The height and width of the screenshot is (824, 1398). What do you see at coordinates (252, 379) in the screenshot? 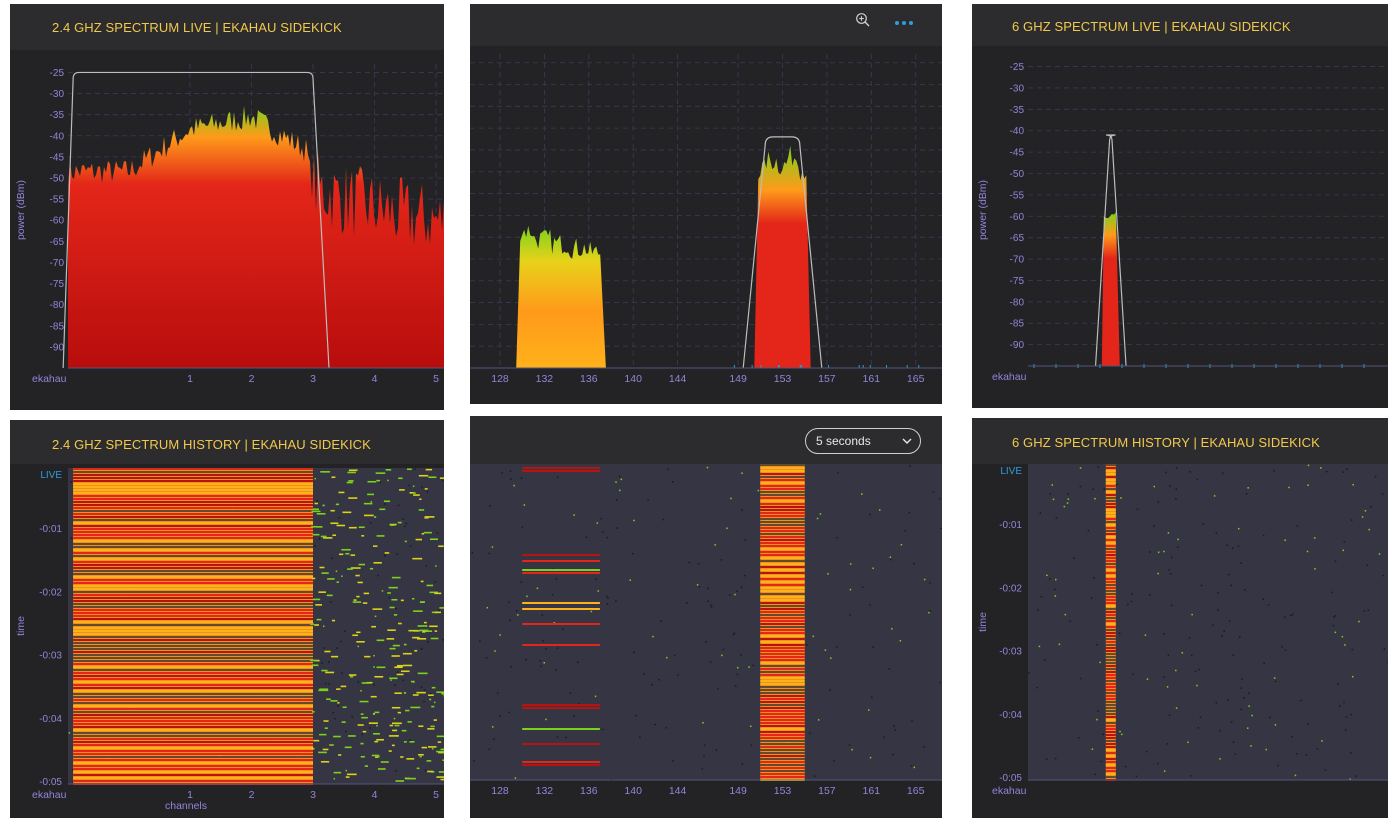
I see `x-tick-label: 2` at bounding box center [252, 379].